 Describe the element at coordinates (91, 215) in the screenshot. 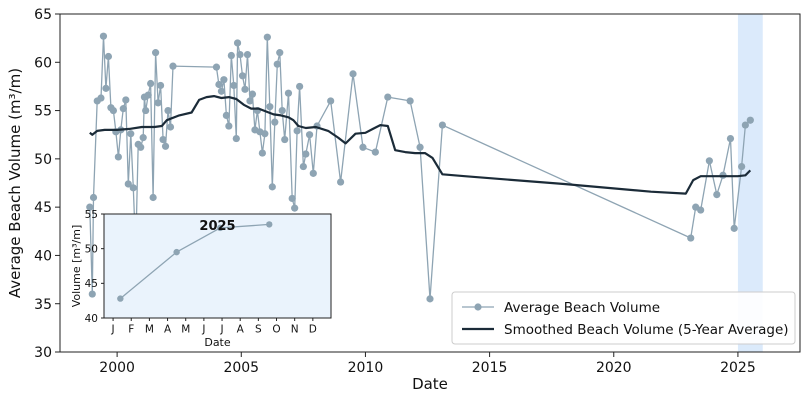

I see `inset-y-tick-label: 55` at that location.